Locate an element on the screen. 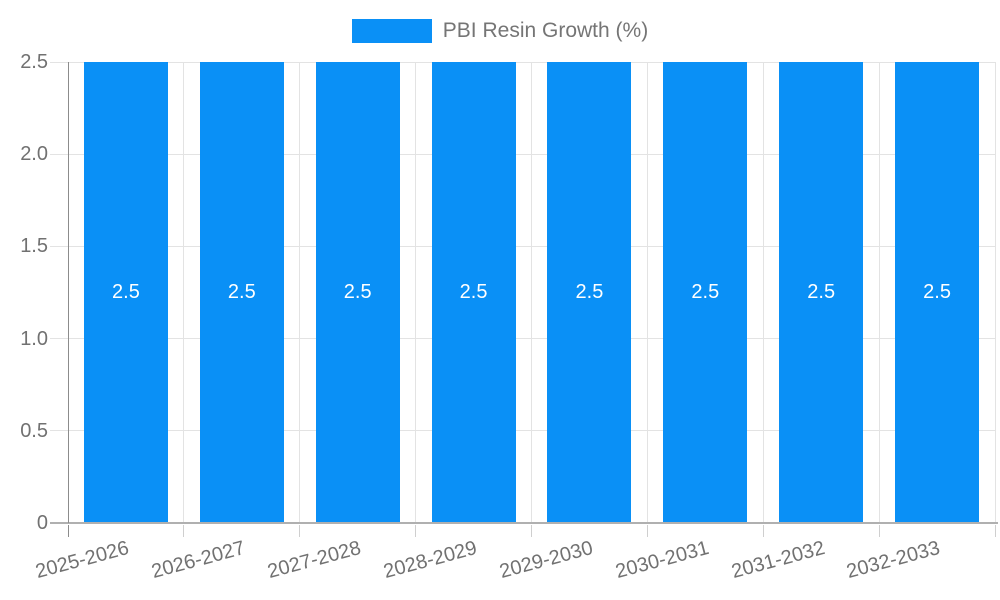 This screenshot has width=1000, height=600. x-category-label: 2031-2032 is located at coordinates (777, 560).